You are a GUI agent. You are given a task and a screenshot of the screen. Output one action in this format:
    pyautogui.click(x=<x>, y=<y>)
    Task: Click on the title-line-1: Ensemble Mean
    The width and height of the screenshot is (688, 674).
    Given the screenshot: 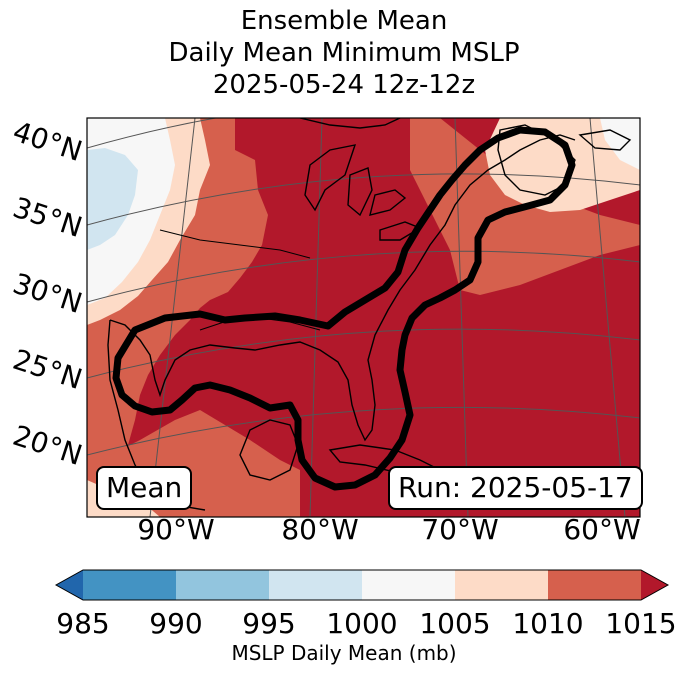 What is the action you would take?
    pyautogui.click(x=344, y=21)
    